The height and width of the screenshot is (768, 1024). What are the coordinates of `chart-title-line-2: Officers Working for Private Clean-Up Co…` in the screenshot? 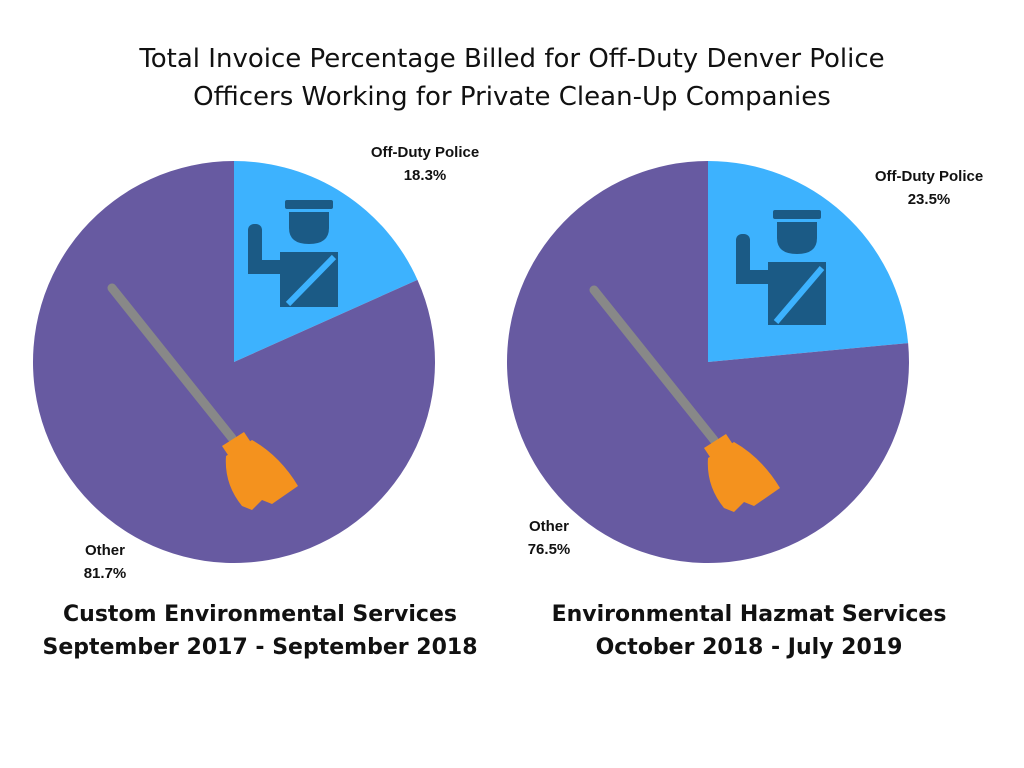 It's located at (512, 97).